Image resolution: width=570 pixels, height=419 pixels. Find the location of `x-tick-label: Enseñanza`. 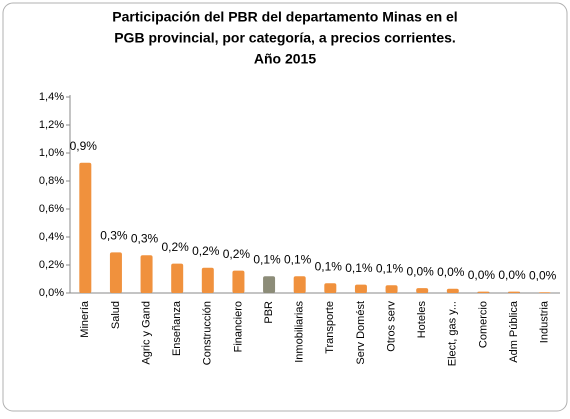

x-tick-label: Enseñanza is located at coordinates (177, 328).